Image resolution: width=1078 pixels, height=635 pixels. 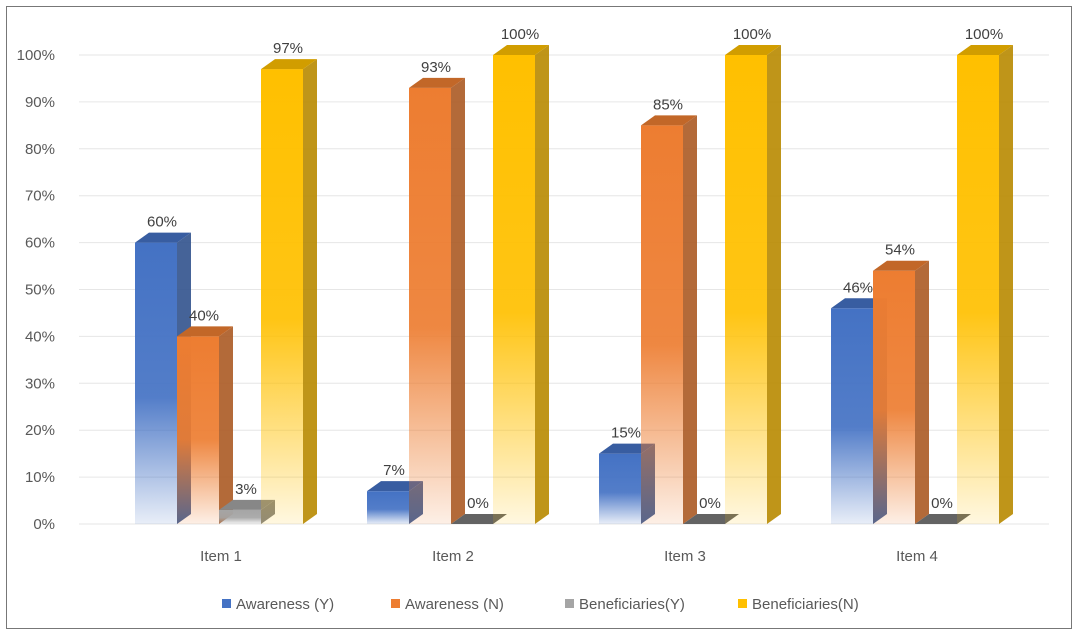 I want to click on data-label: 54%, so click(x=900, y=250).